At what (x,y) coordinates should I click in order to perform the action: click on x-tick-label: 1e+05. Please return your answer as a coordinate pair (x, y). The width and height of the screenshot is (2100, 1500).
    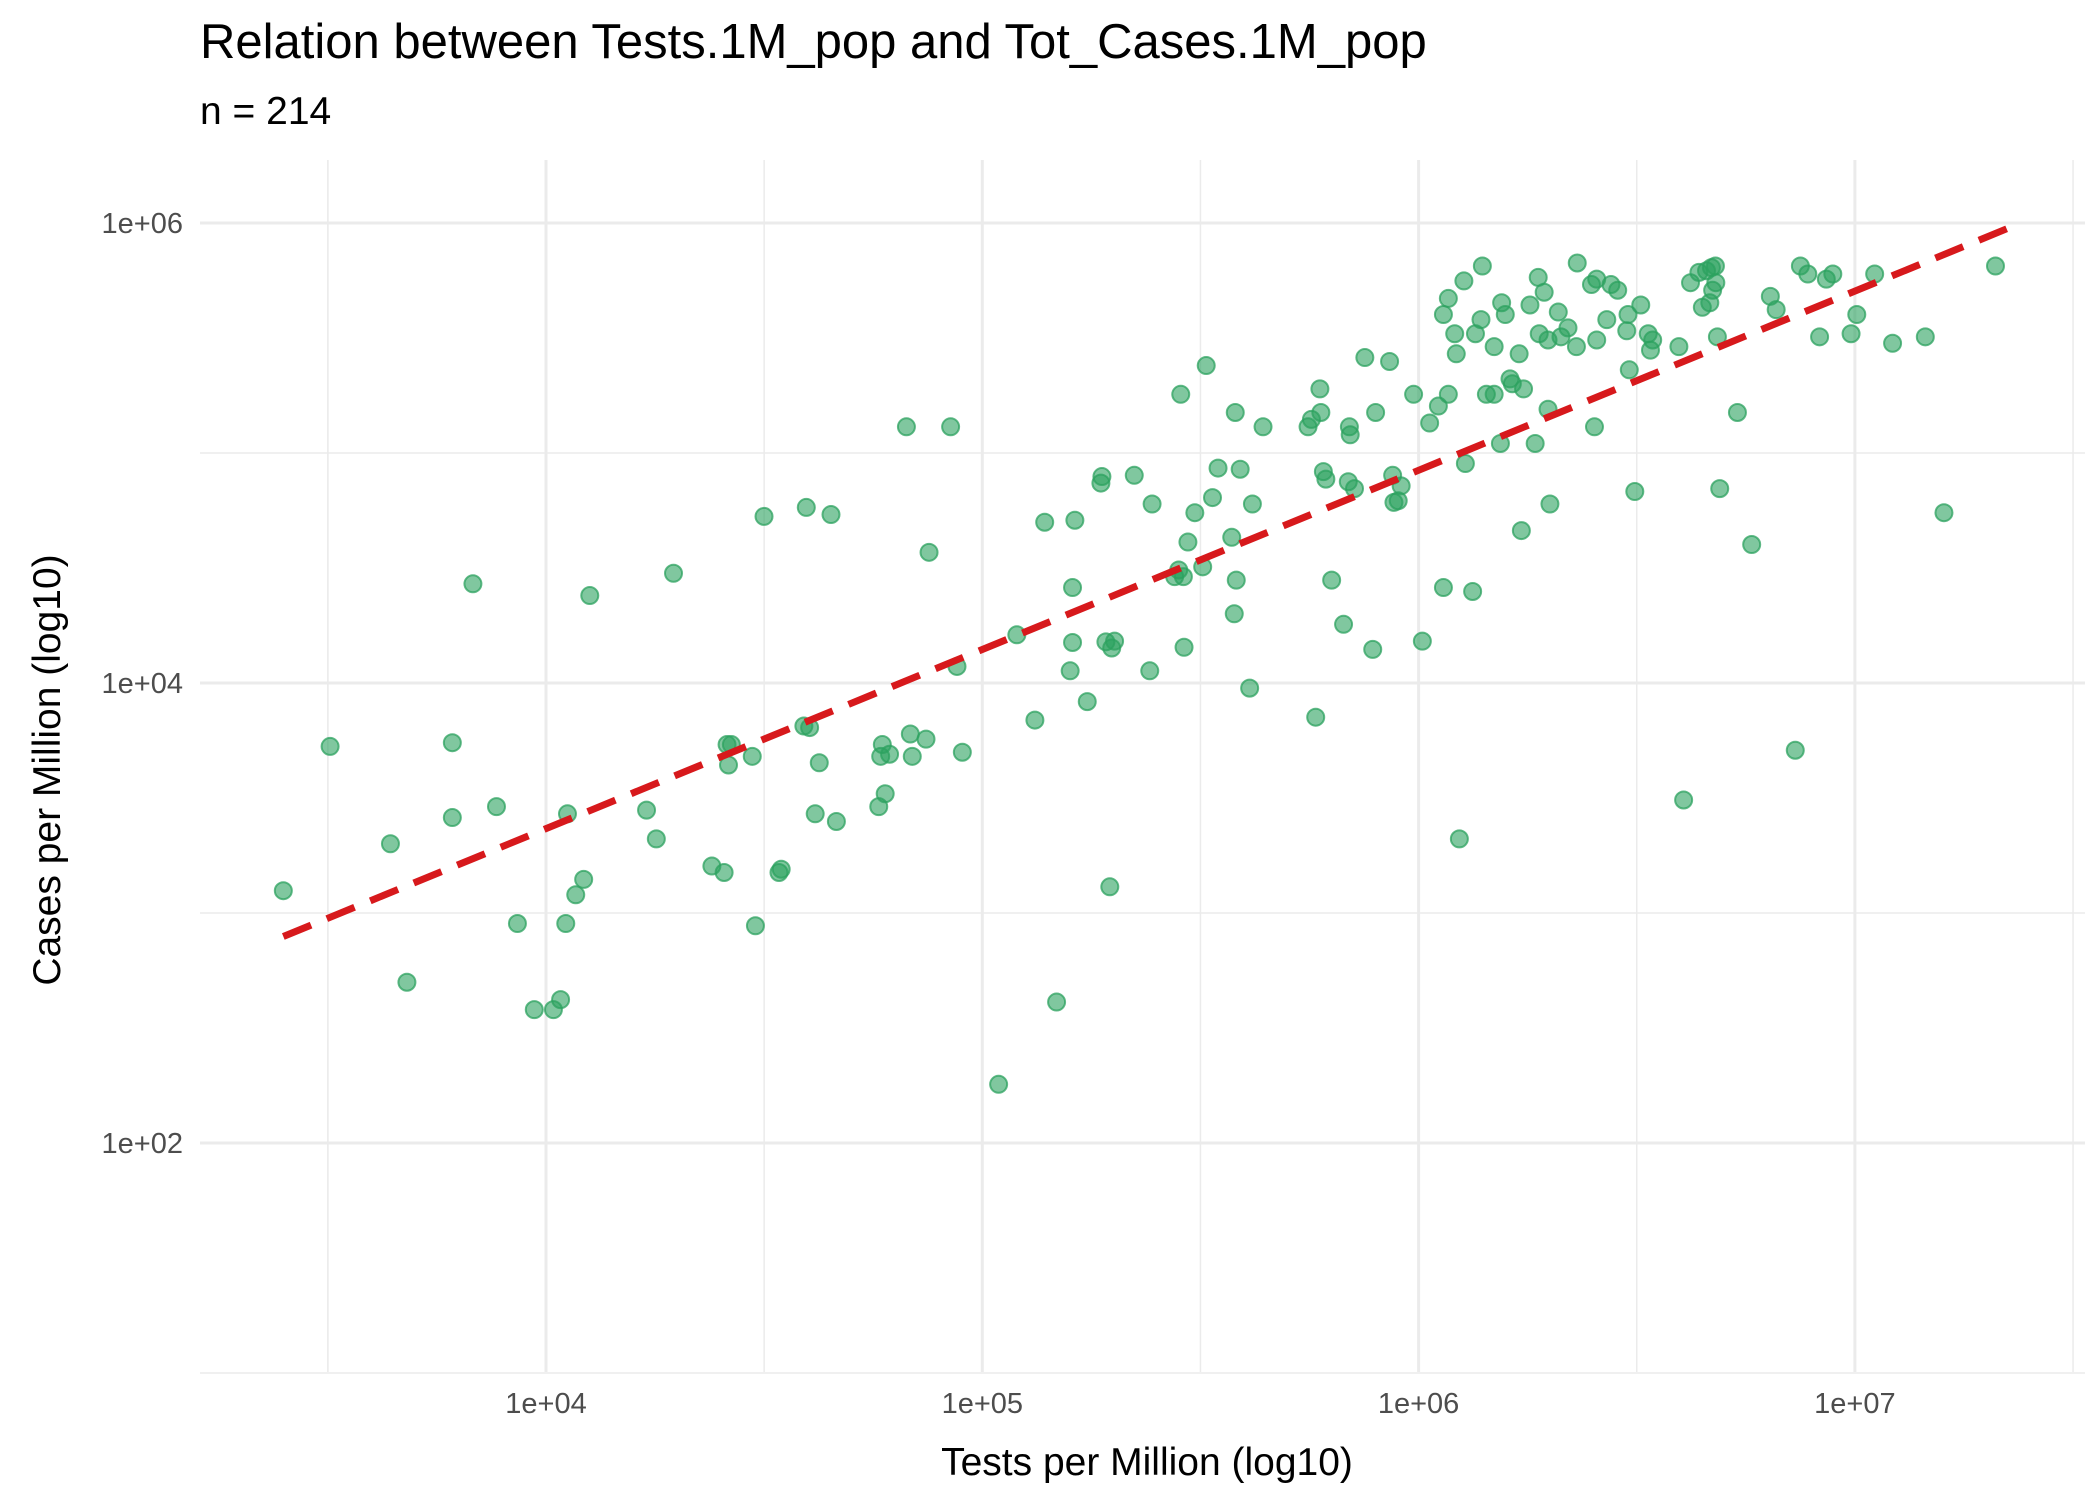
    Looking at the image, I should click on (982, 1404).